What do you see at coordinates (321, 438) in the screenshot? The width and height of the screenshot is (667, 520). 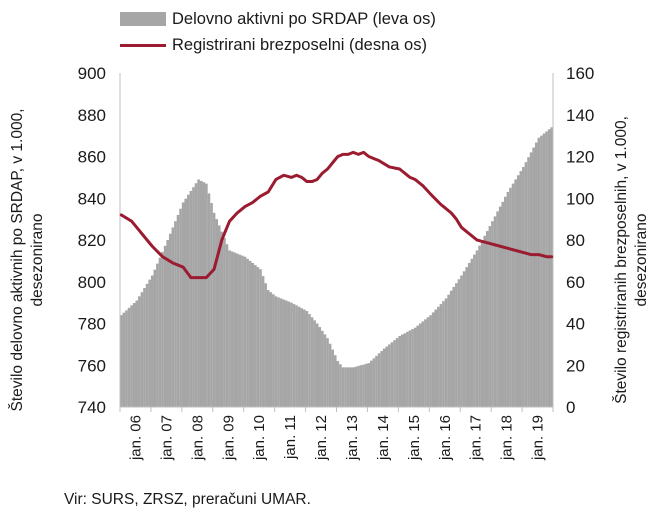 I see `x-tick-label: jan. 12` at bounding box center [321, 438].